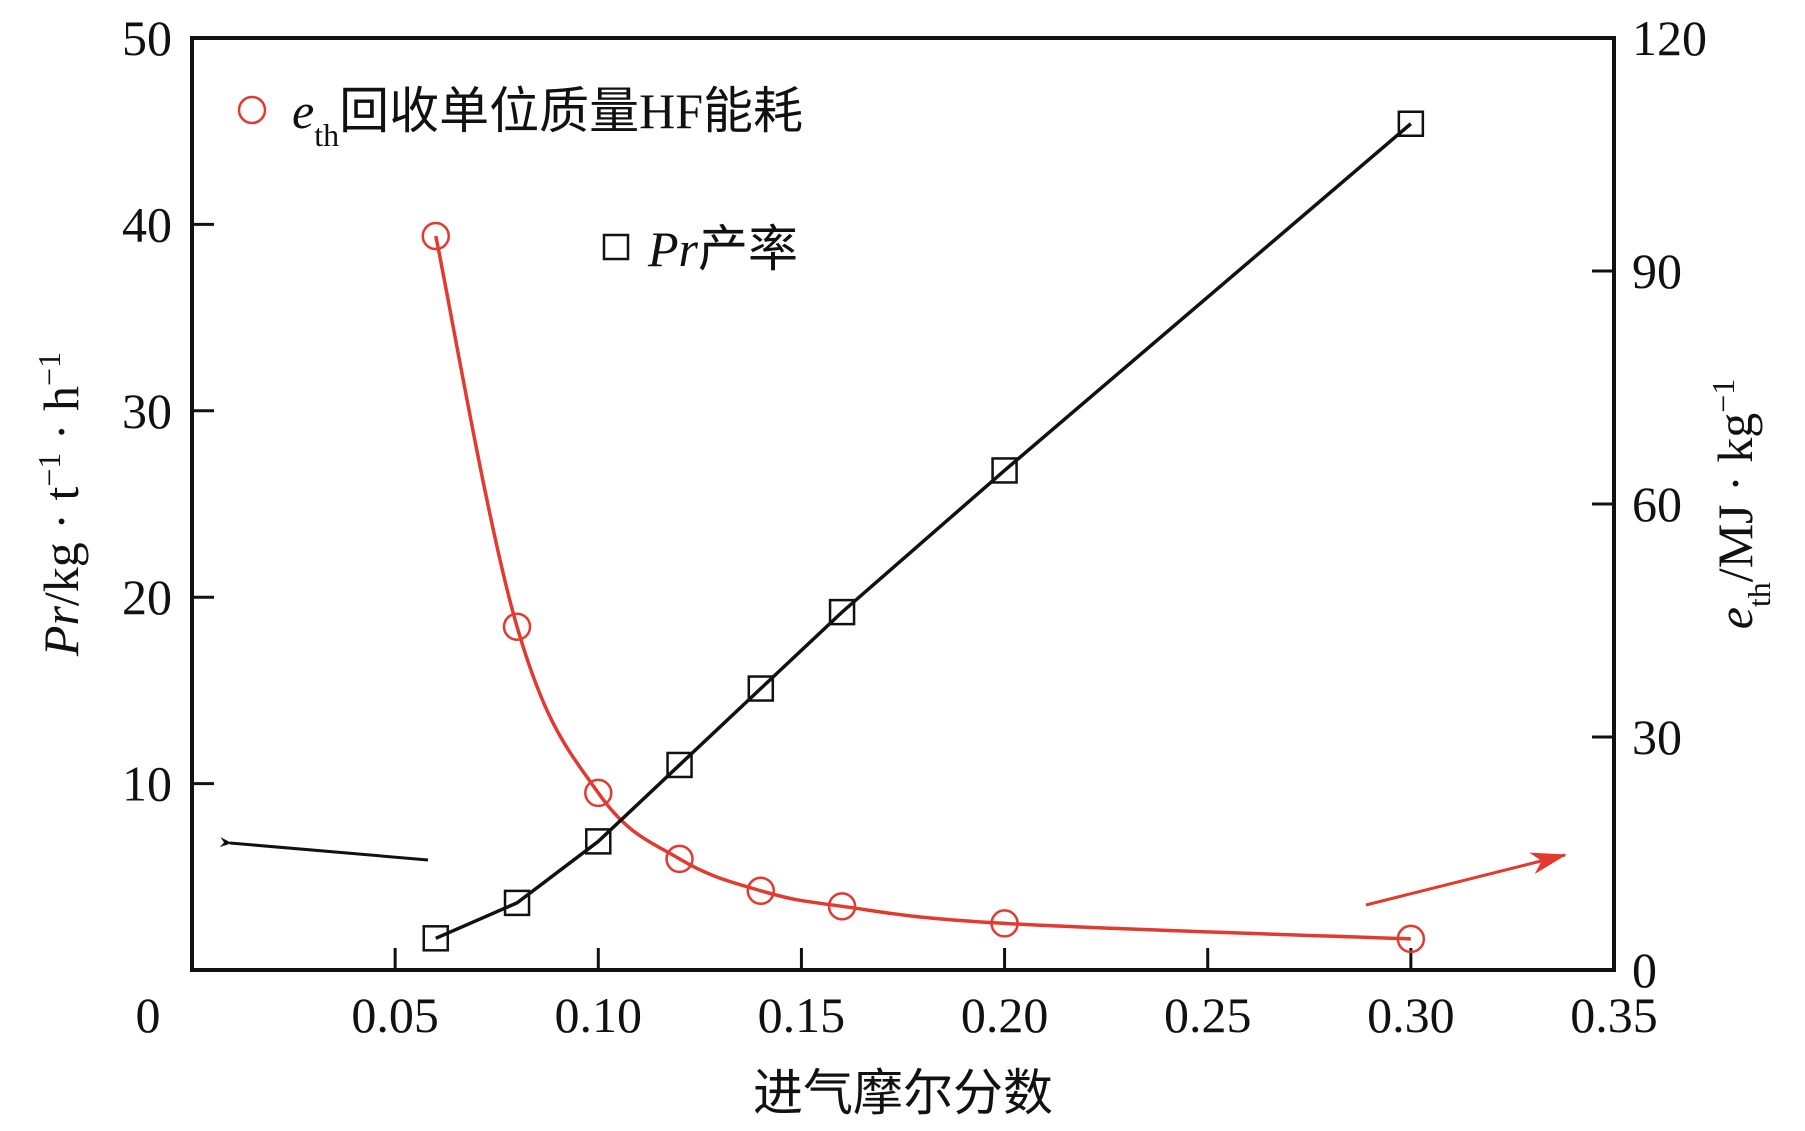 This screenshot has width=1805, height=1131. I want to click on left-y-tick-label: 20, so click(147, 597).